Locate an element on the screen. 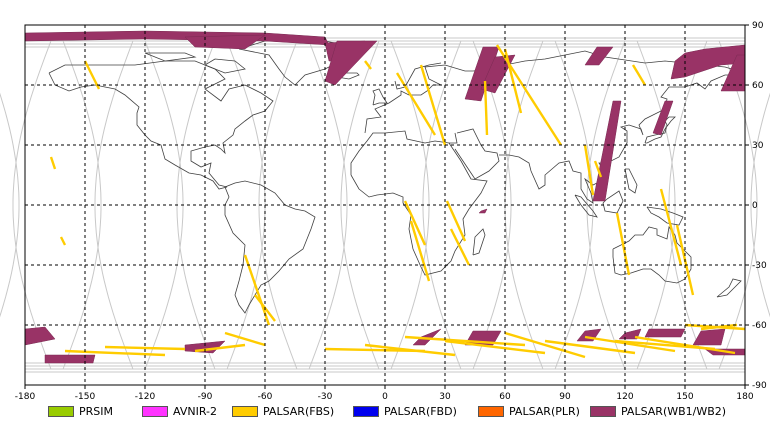 Image resolution: width=770 pixels, height=430 pixels. y-tick-label: 90 is located at coordinates (758, 26).